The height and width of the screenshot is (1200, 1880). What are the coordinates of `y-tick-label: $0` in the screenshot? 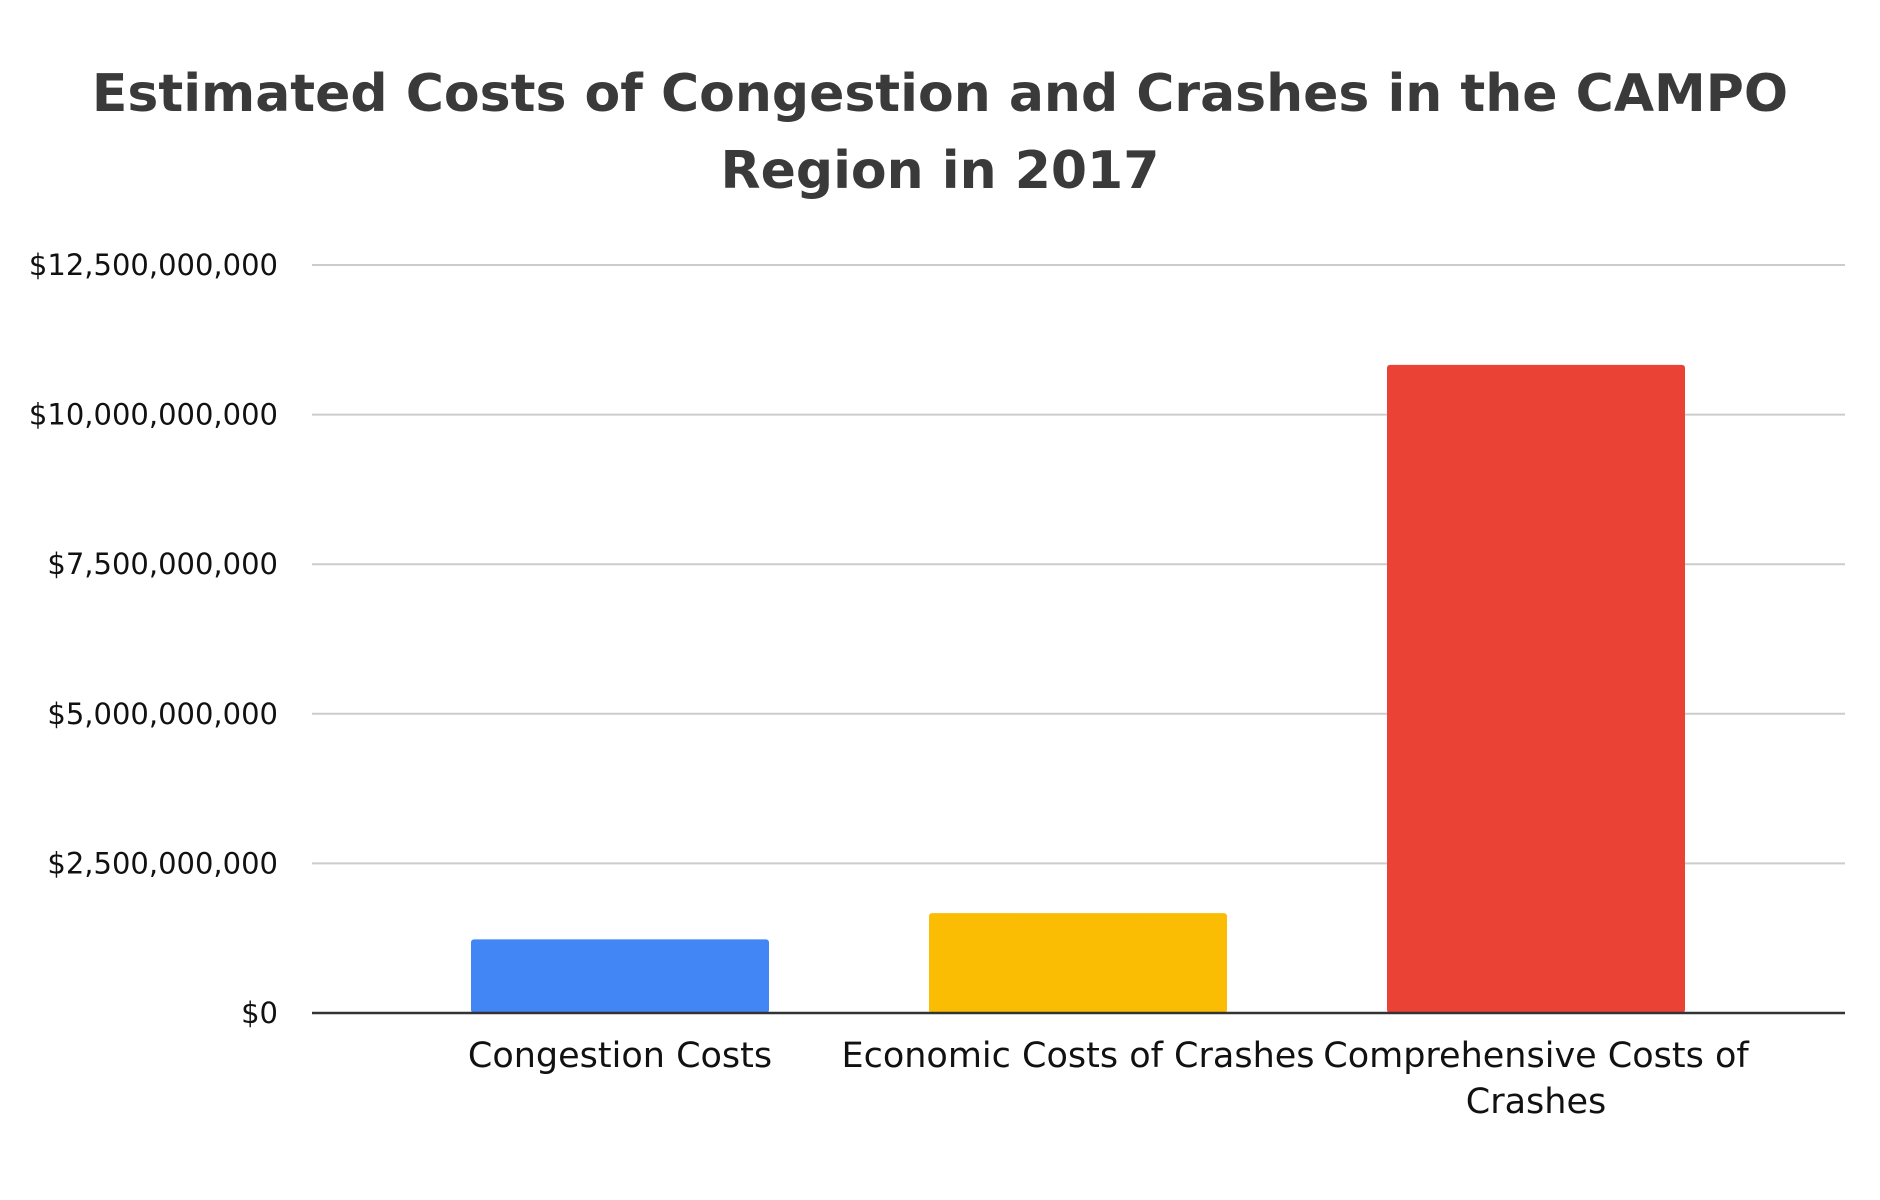 It's located at (259, 1013).